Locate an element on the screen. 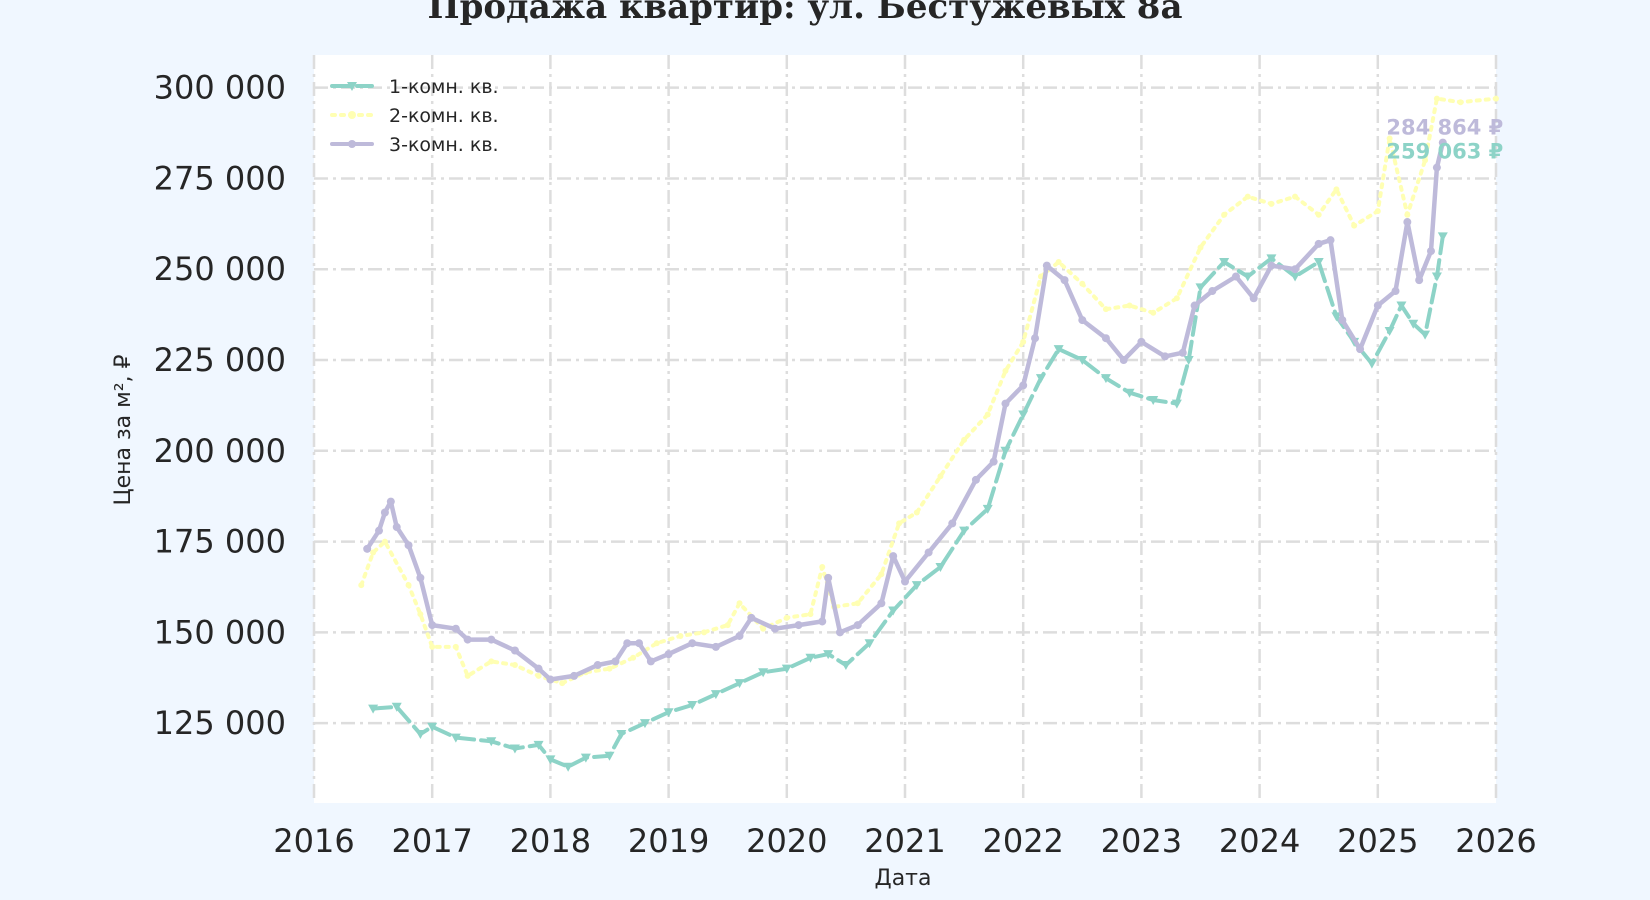  x-tick-label: 2020 is located at coordinates (786, 841).